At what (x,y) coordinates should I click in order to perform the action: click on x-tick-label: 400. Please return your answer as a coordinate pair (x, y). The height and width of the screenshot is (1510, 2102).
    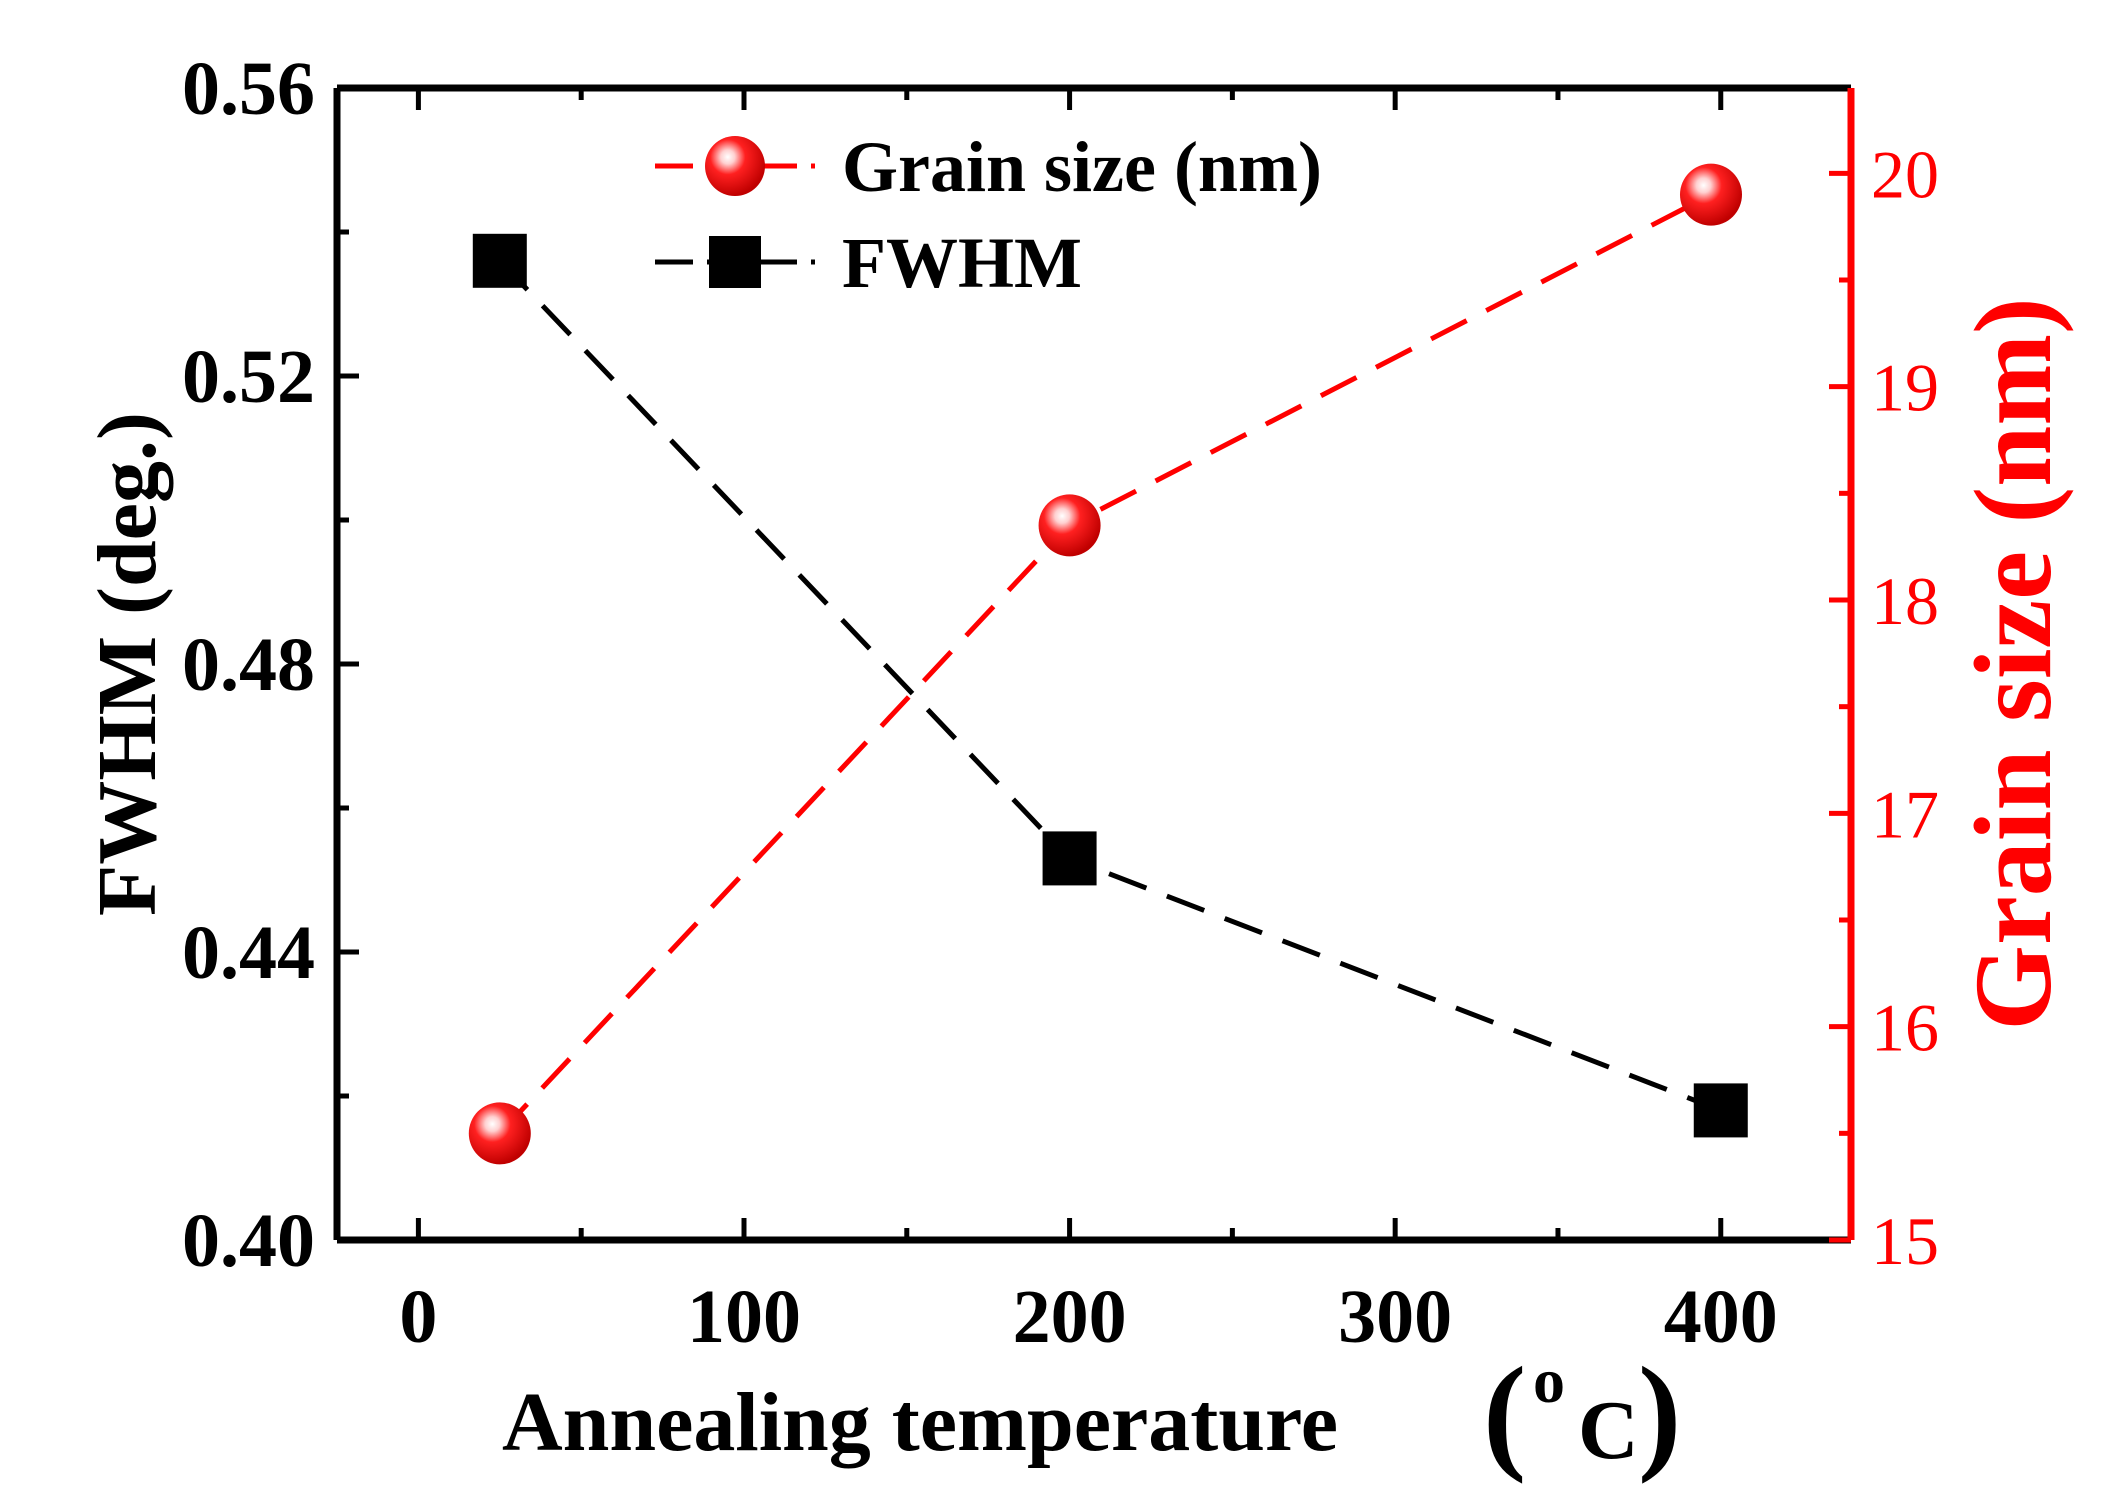
    Looking at the image, I should click on (1721, 1317).